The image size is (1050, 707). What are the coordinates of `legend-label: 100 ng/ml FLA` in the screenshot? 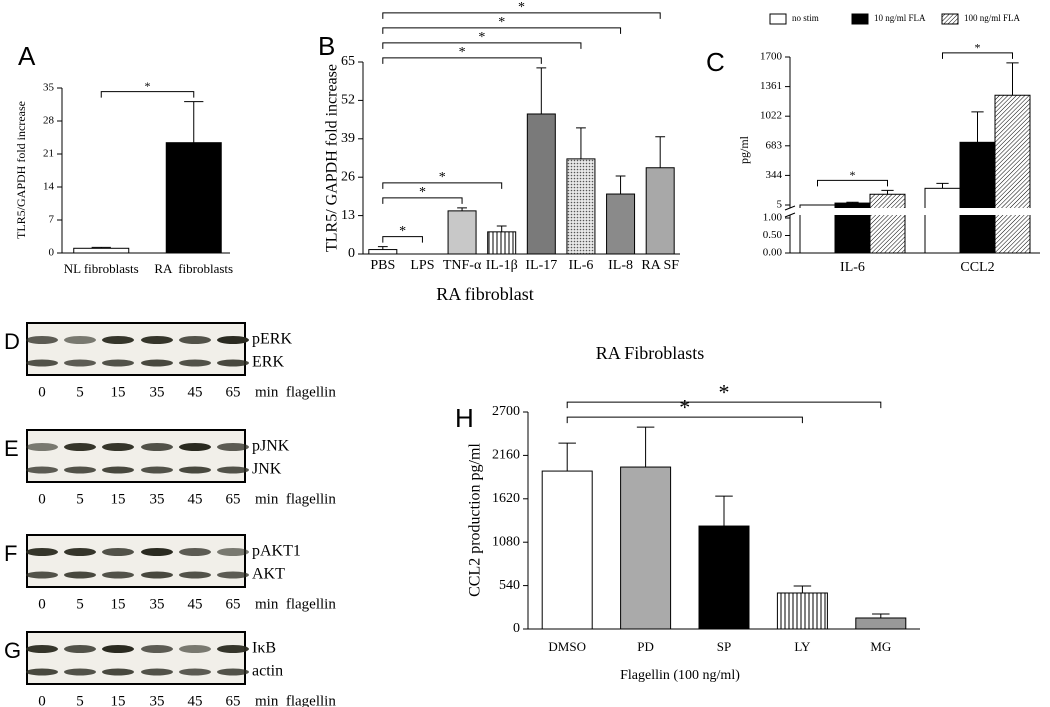 It's located at (992, 18).